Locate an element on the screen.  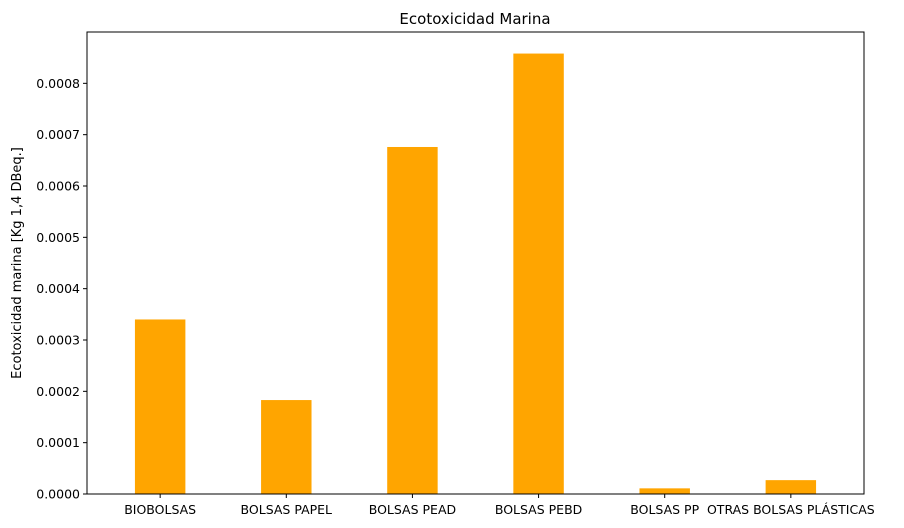
bar-bolsas-pebd is located at coordinates (538, 274).